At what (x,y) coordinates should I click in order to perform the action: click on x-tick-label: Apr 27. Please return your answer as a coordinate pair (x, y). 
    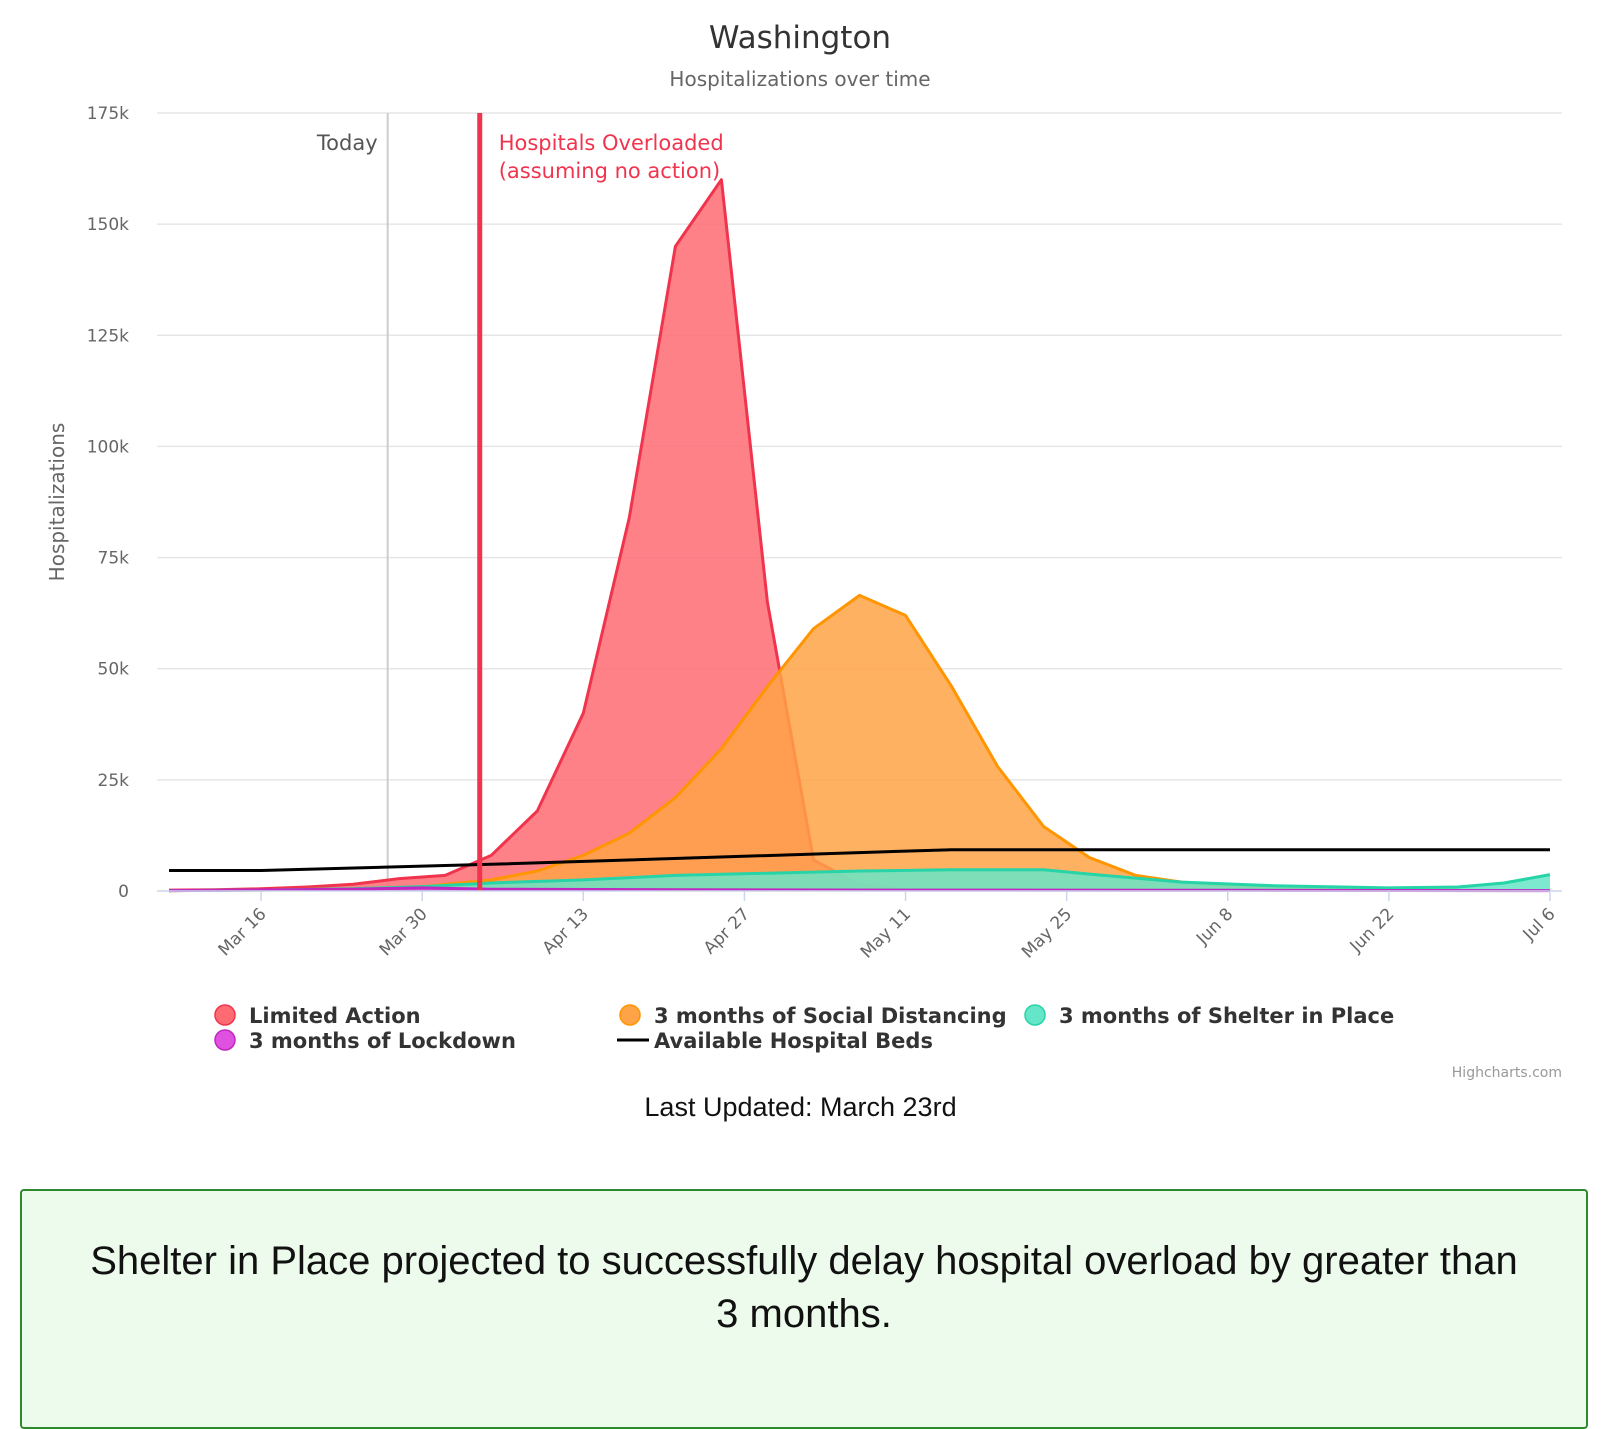
    Looking at the image, I should click on (727, 931).